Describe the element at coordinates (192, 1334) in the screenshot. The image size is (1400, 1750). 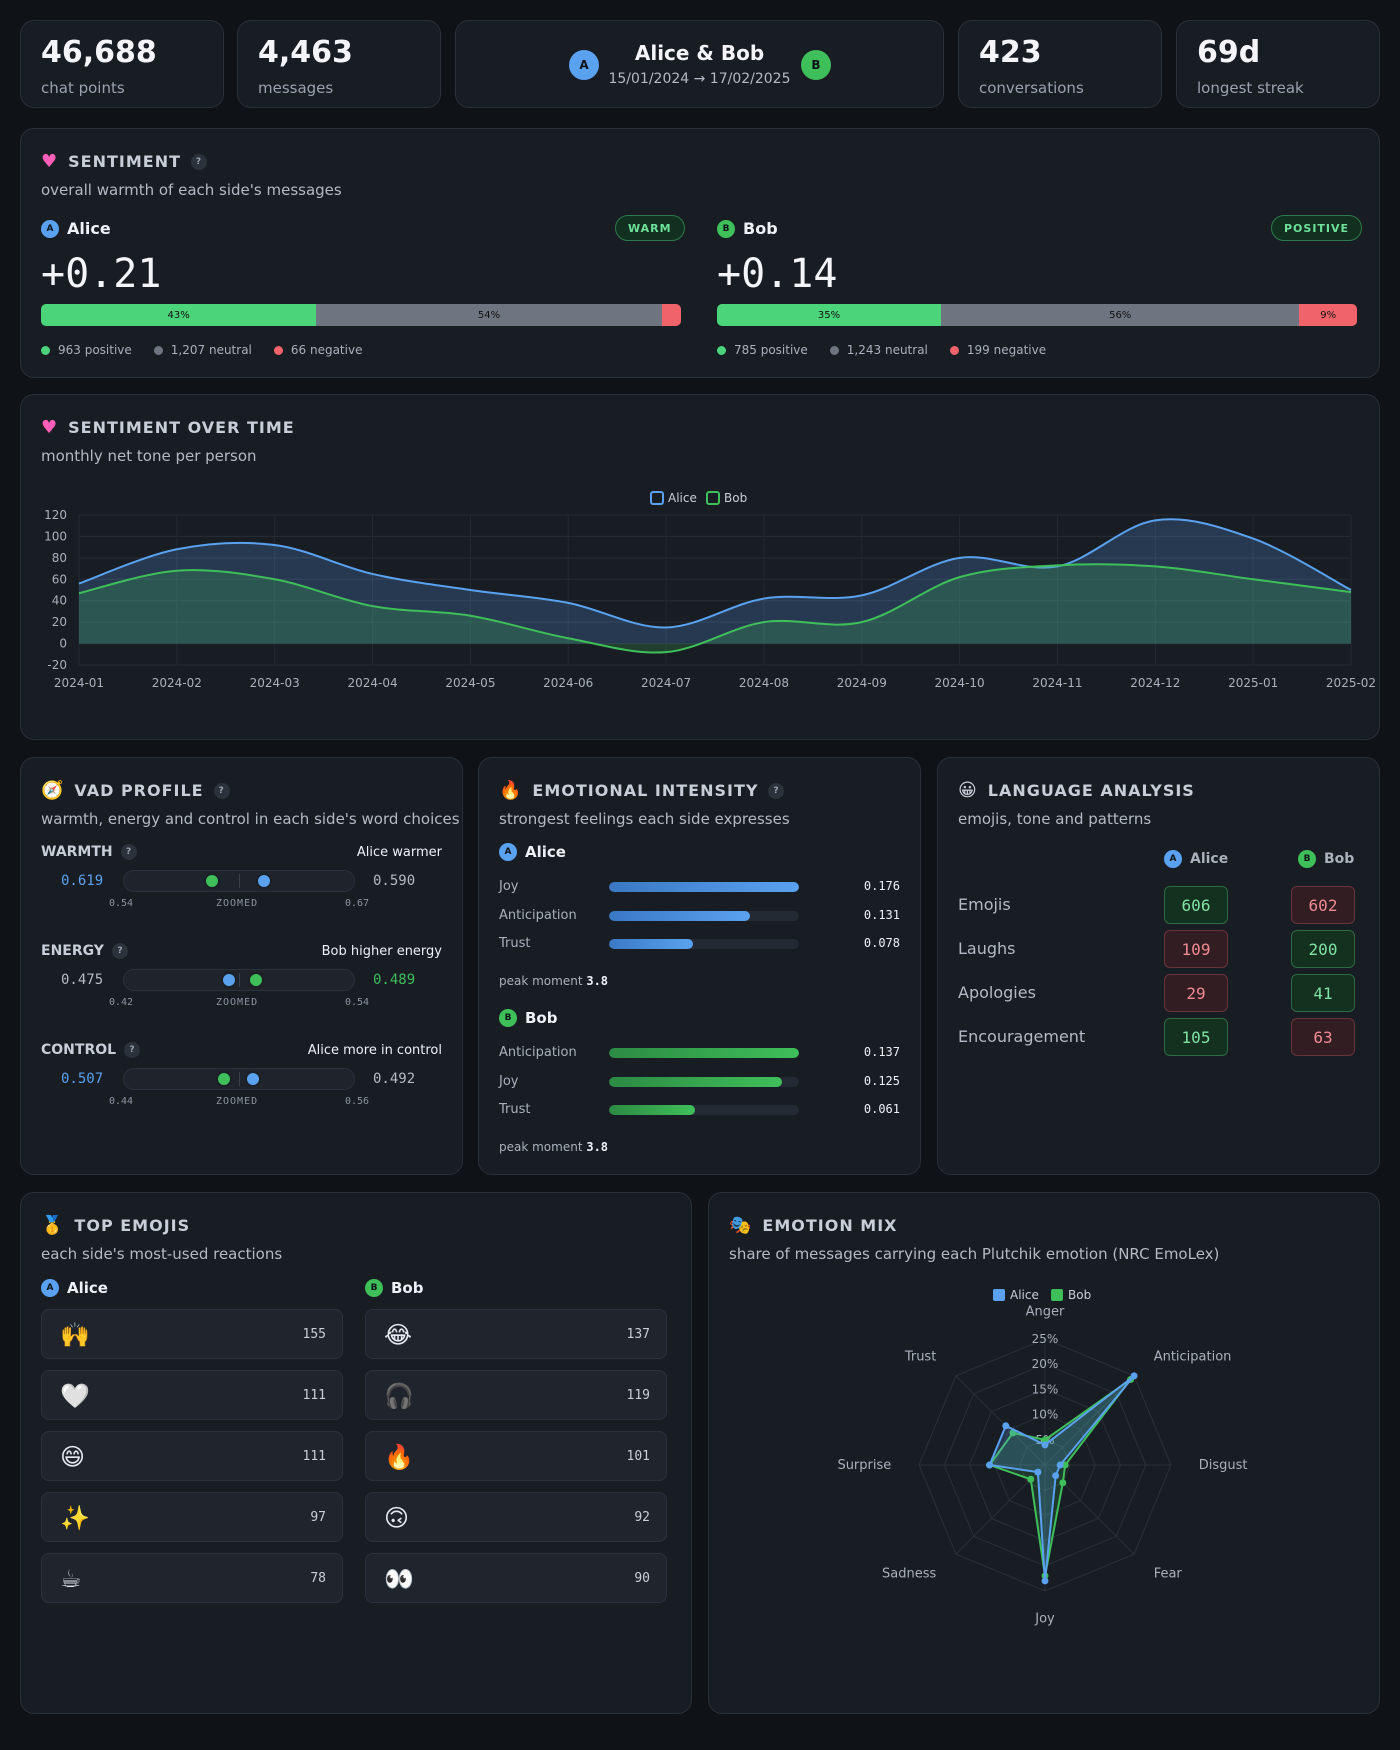
I see `emoji-item-alice: 🙌 155` at that location.